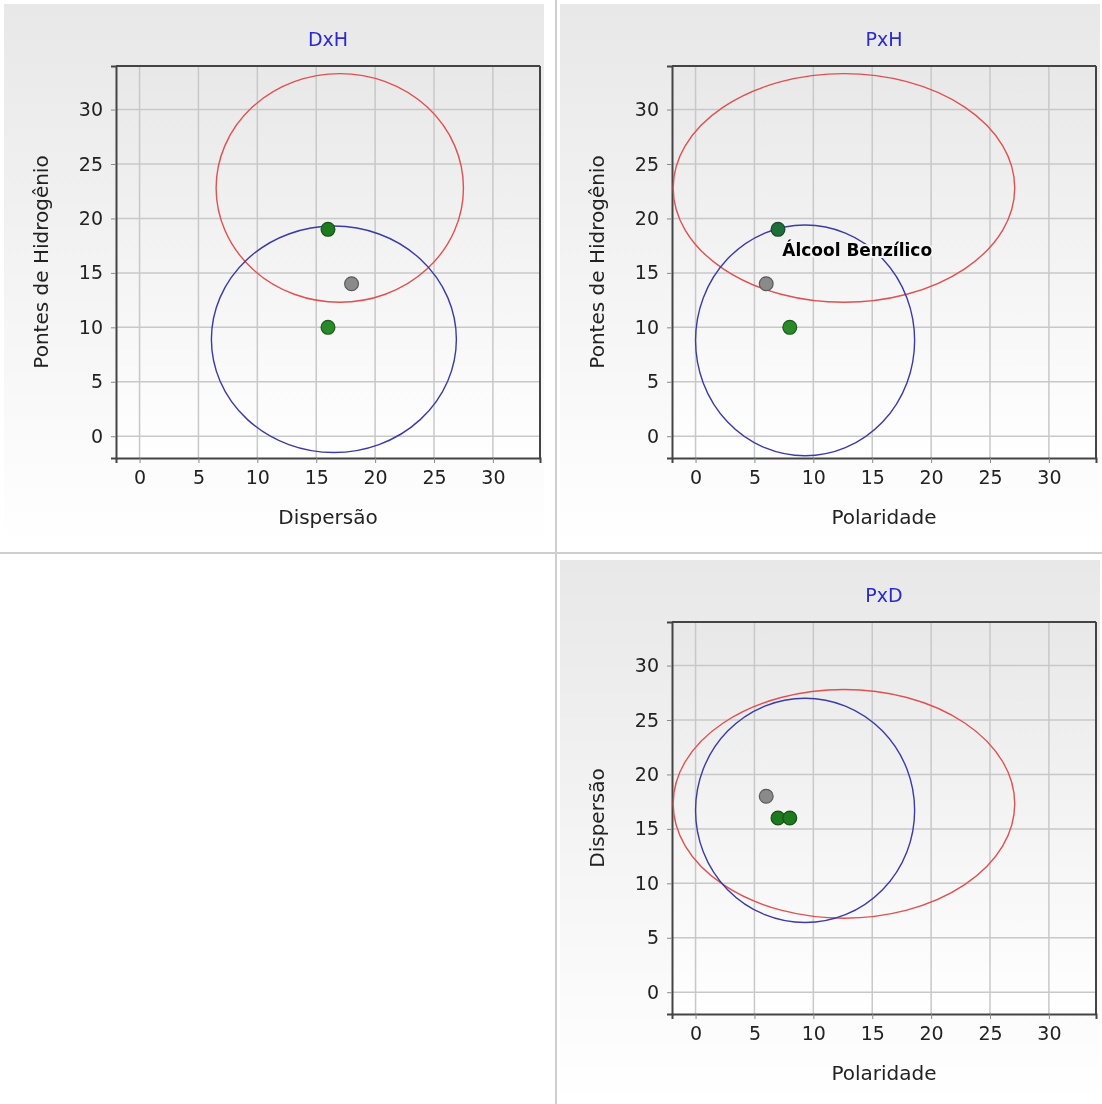 The width and height of the screenshot is (1102, 1104). I want to click on chart-title: PxD, so click(884, 595).